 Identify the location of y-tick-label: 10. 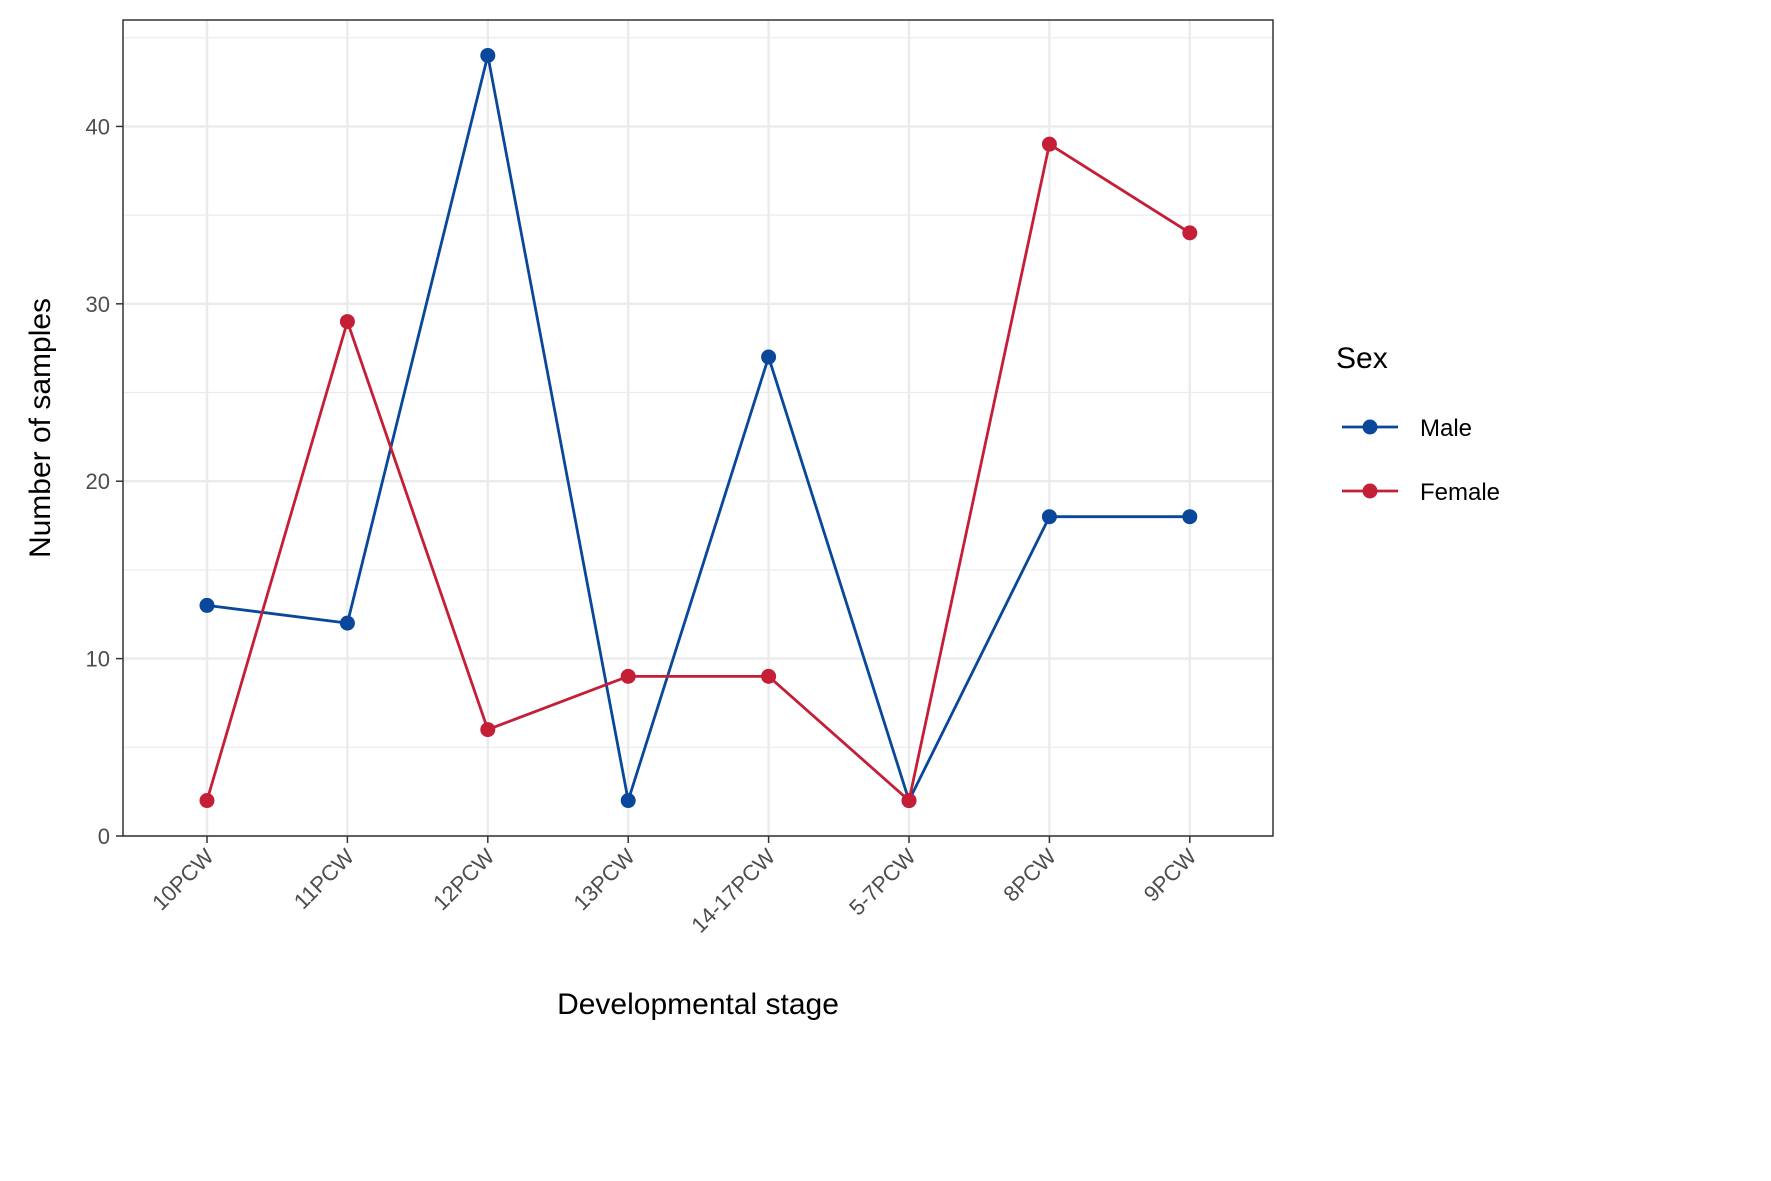
(98, 659).